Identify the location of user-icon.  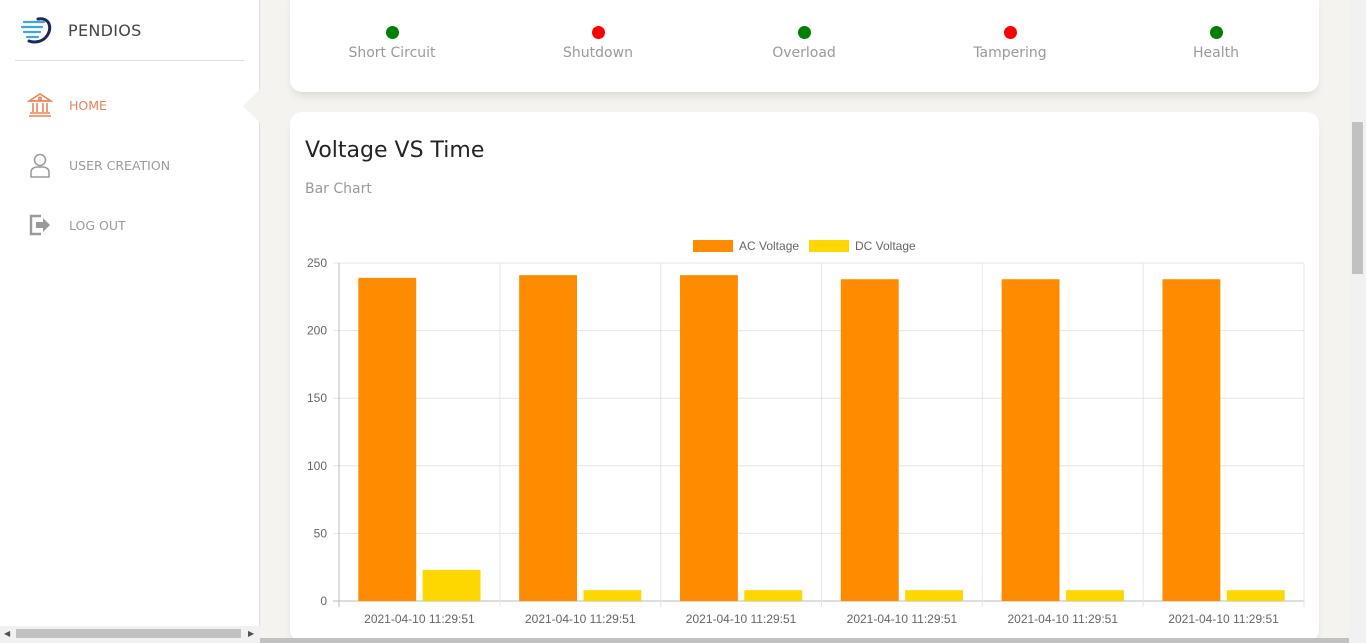
(40, 165).